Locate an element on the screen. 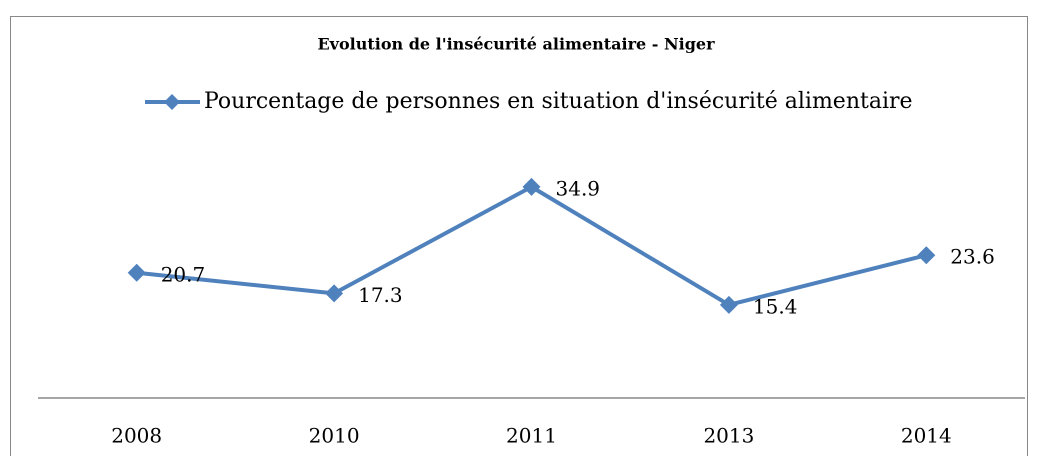 The width and height of the screenshot is (1038, 456). data-label: 17.3 is located at coordinates (380, 295).